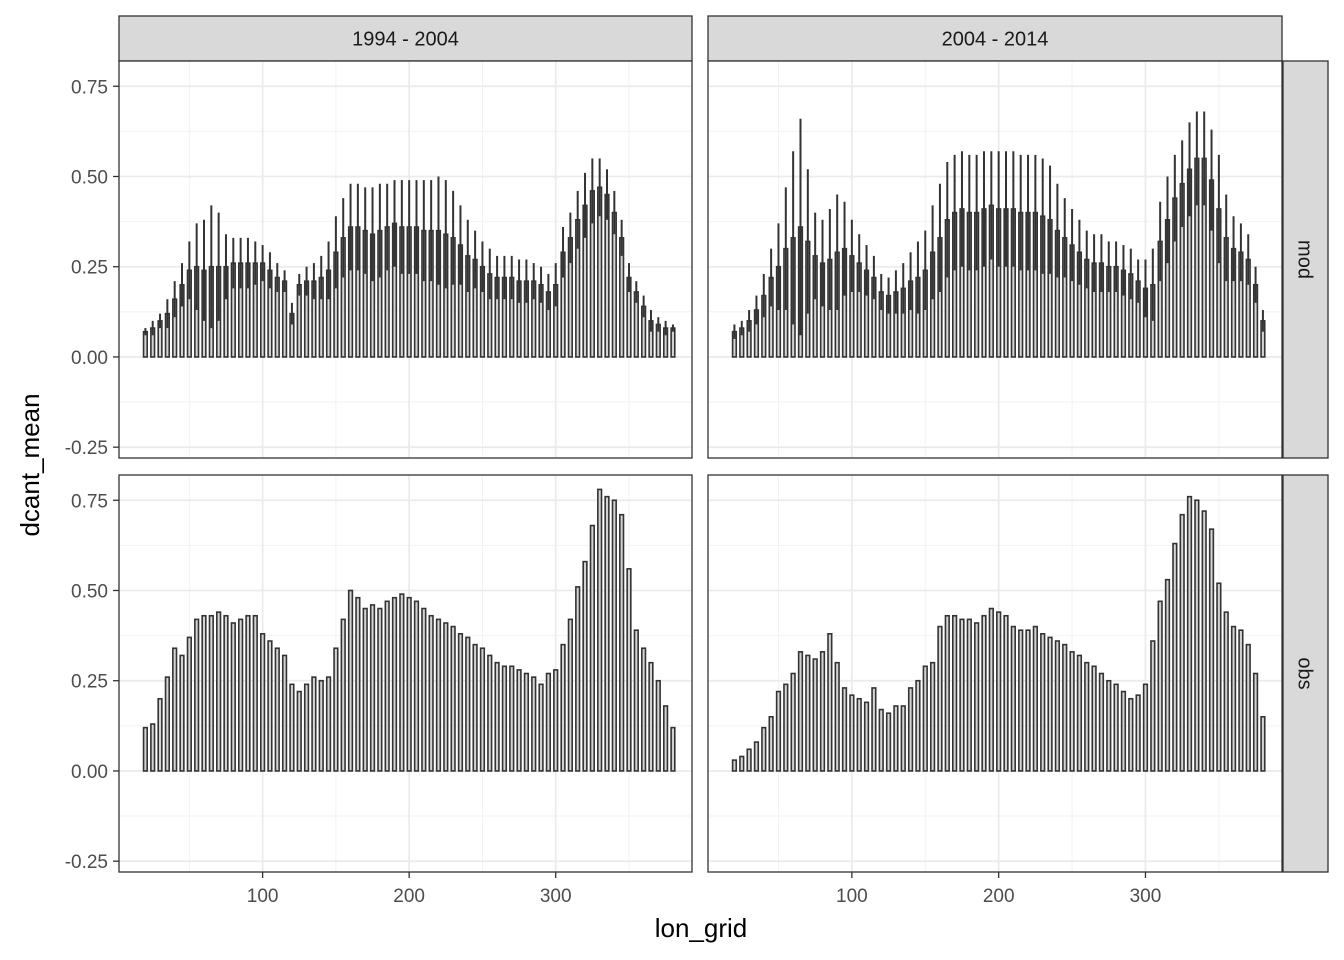  Describe the element at coordinates (89, 772) in the screenshot. I see `y-tick-label: 0.00` at that location.